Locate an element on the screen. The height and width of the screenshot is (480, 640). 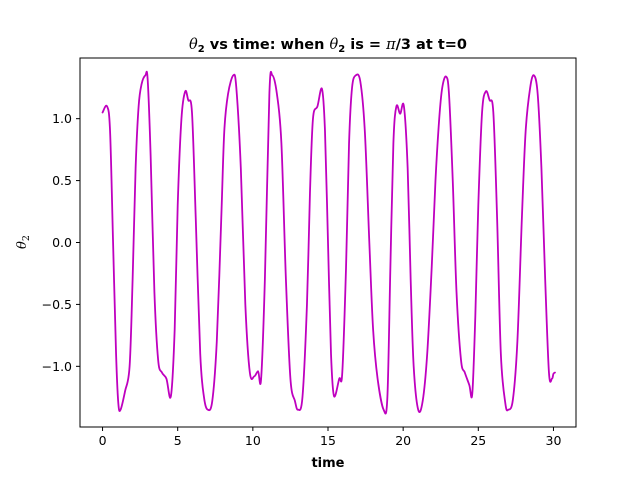
title-theta-2: θ is located at coordinates (333, 45).